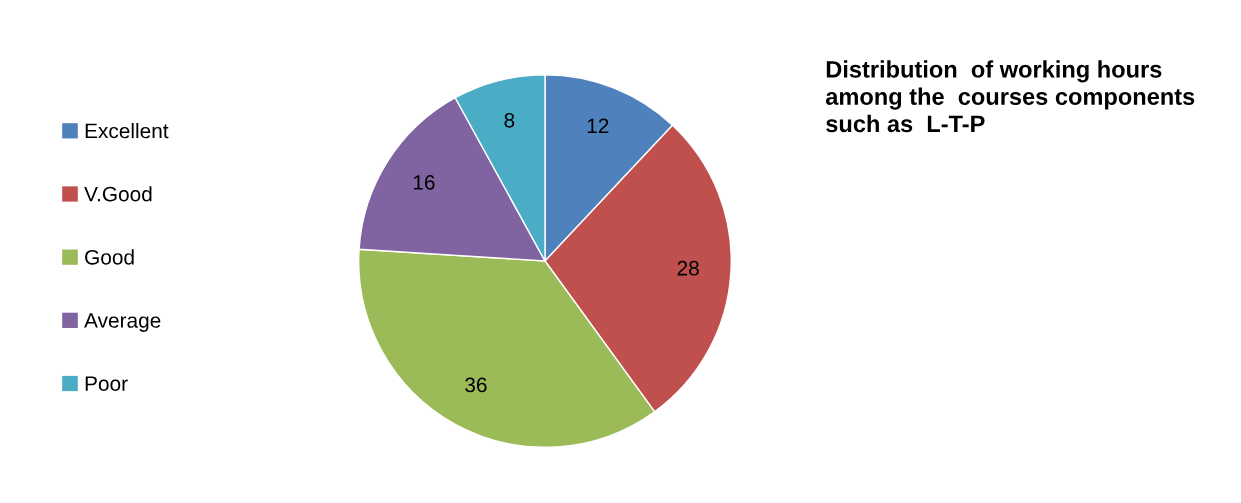 This screenshot has width=1241, height=503. What do you see at coordinates (476, 385) in the screenshot?
I see `data-label: 36` at bounding box center [476, 385].